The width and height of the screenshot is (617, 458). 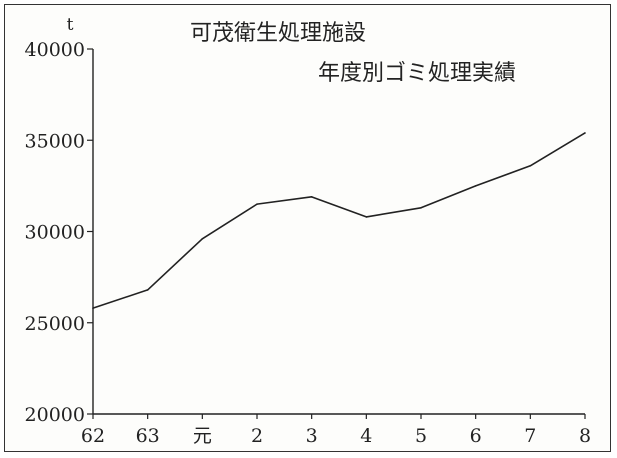 I want to click on y-tick-label: 30000, so click(x=55, y=233).